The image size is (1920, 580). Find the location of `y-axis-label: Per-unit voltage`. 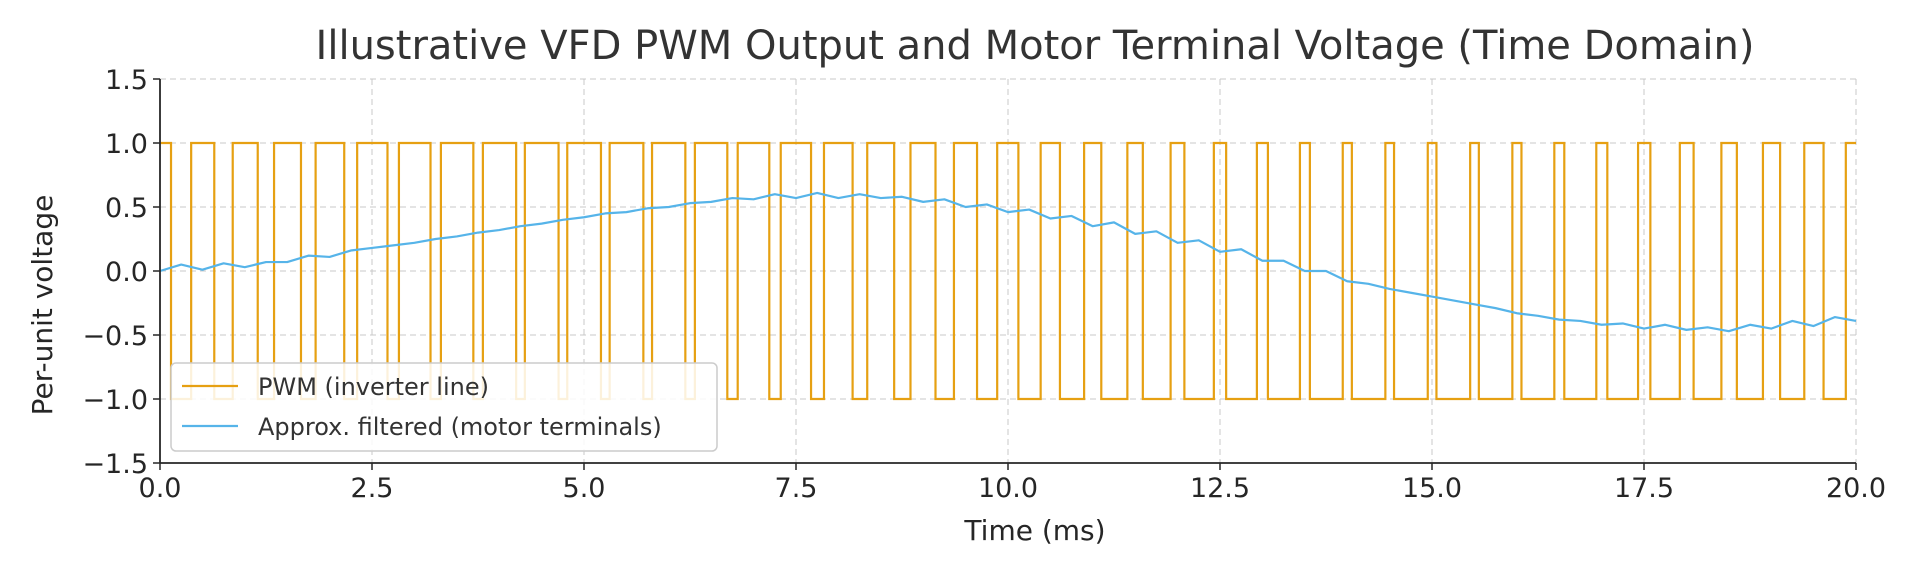

y-axis-label: Per-unit voltage is located at coordinates (42, 305).